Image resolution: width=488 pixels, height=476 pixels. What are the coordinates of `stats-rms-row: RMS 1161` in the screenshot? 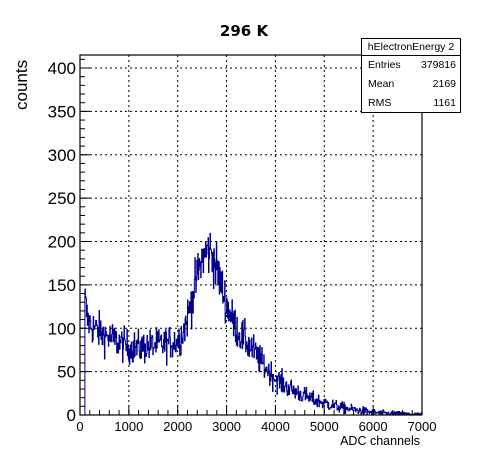 It's located at (411, 103).